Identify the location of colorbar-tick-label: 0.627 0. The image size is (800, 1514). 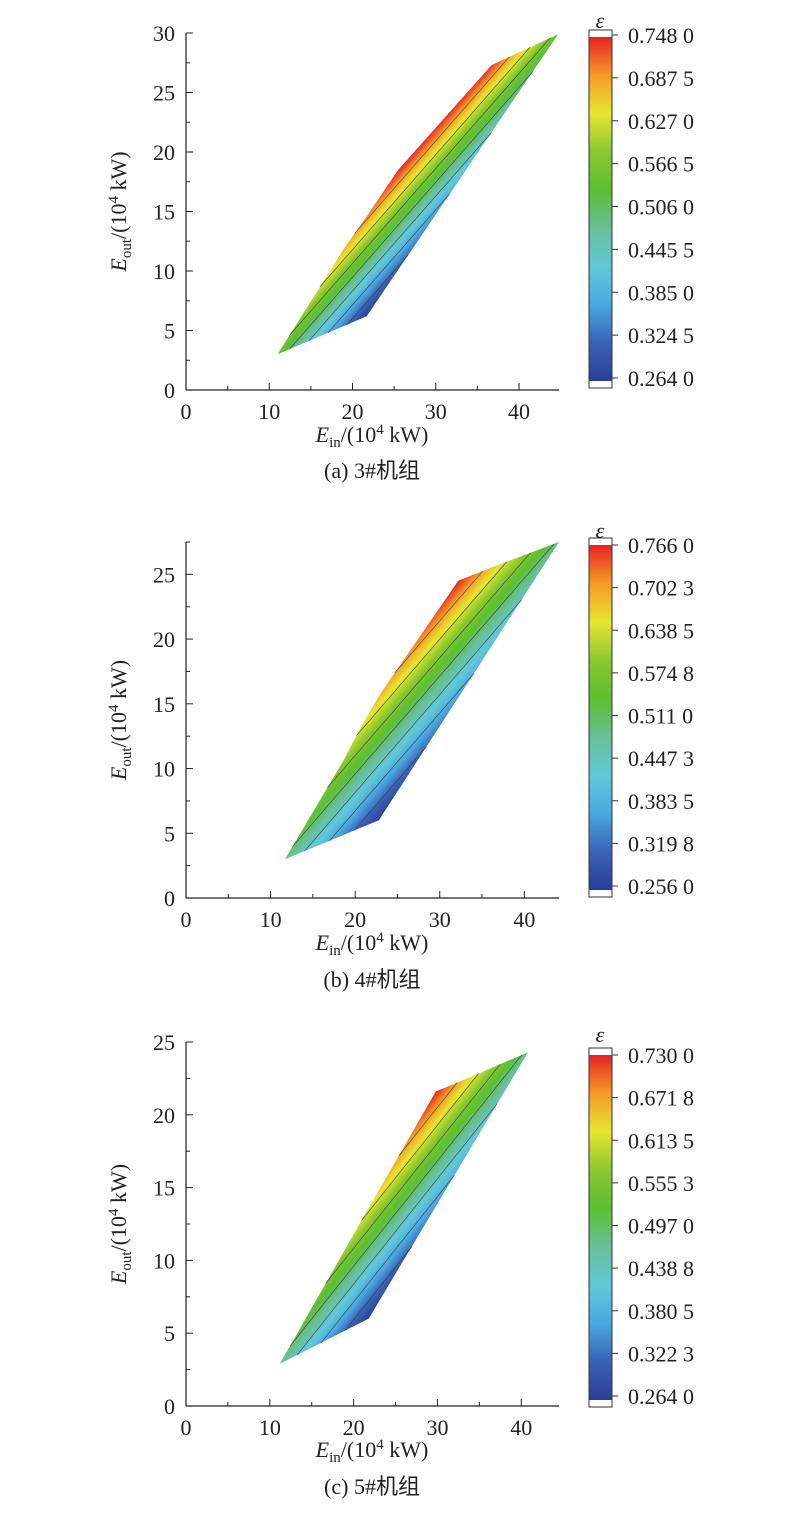
(661, 121).